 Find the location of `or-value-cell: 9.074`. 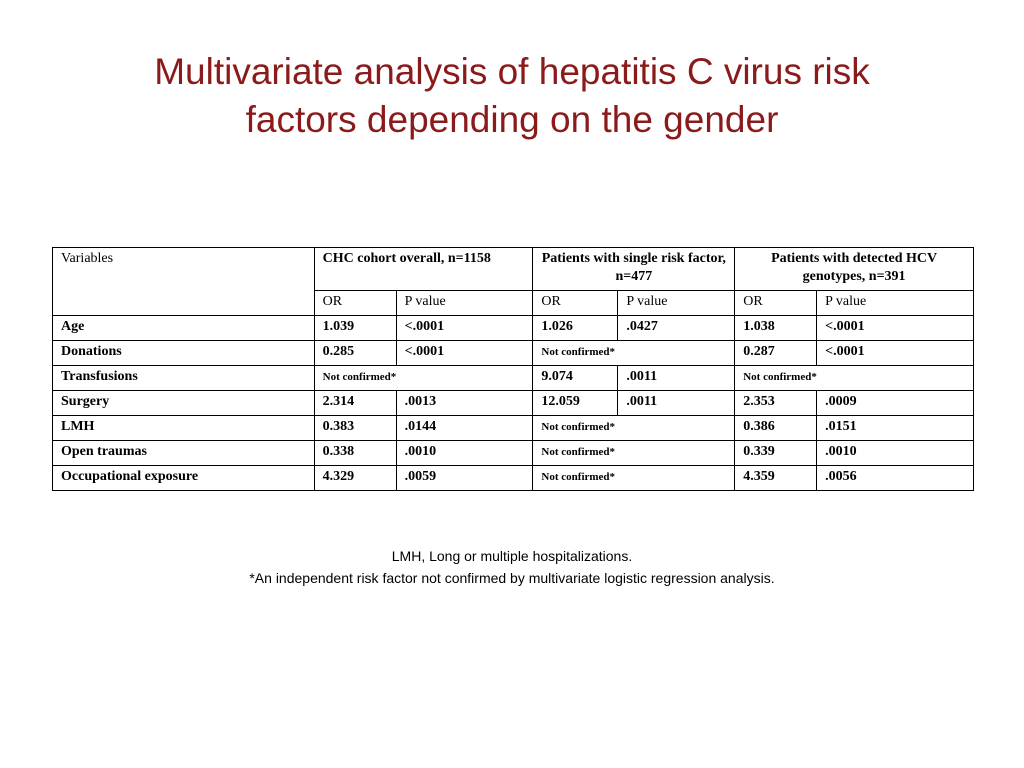

or-value-cell: 9.074 is located at coordinates (575, 378).